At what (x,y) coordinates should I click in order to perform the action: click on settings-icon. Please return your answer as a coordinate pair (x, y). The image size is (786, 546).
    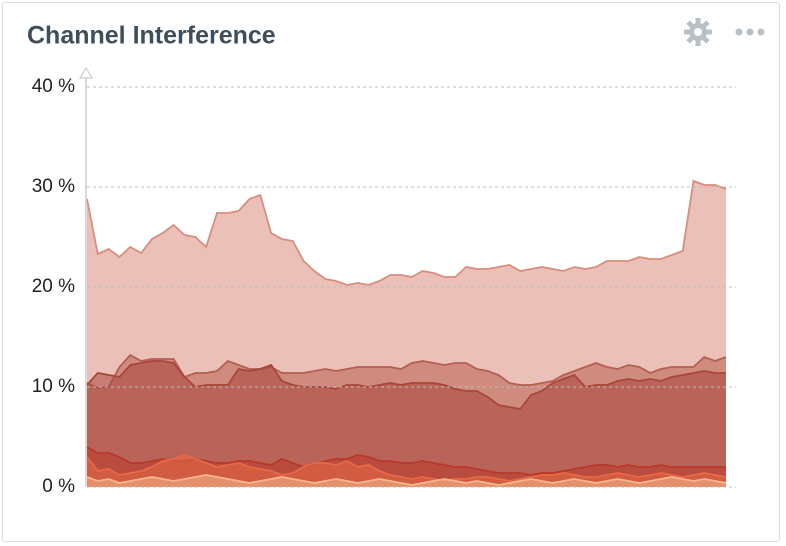
    Looking at the image, I should click on (698, 32).